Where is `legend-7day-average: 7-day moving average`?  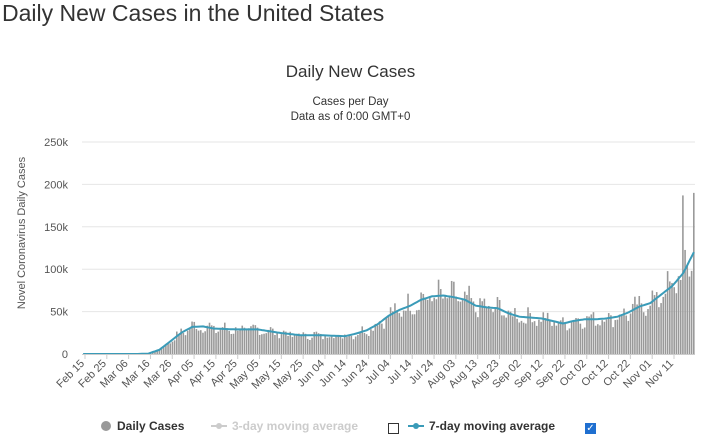
legend-7day-average: 7-day moving average is located at coordinates (481, 426).